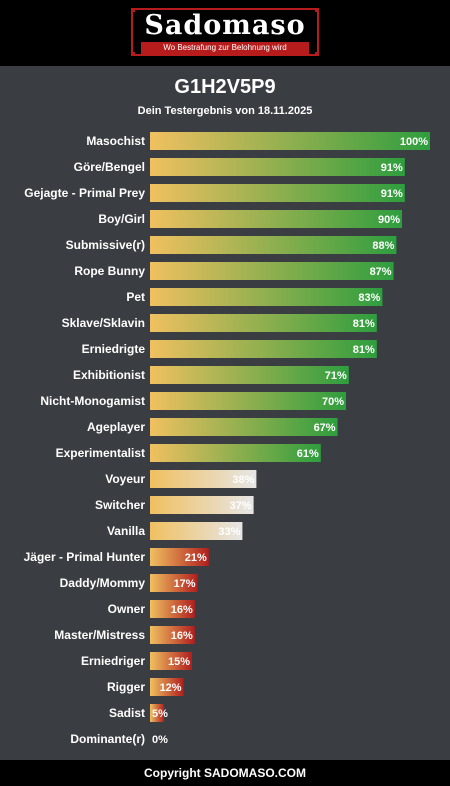  What do you see at coordinates (229, 532) in the screenshot?
I see `value-label: 33%` at bounding box center [229, 532].